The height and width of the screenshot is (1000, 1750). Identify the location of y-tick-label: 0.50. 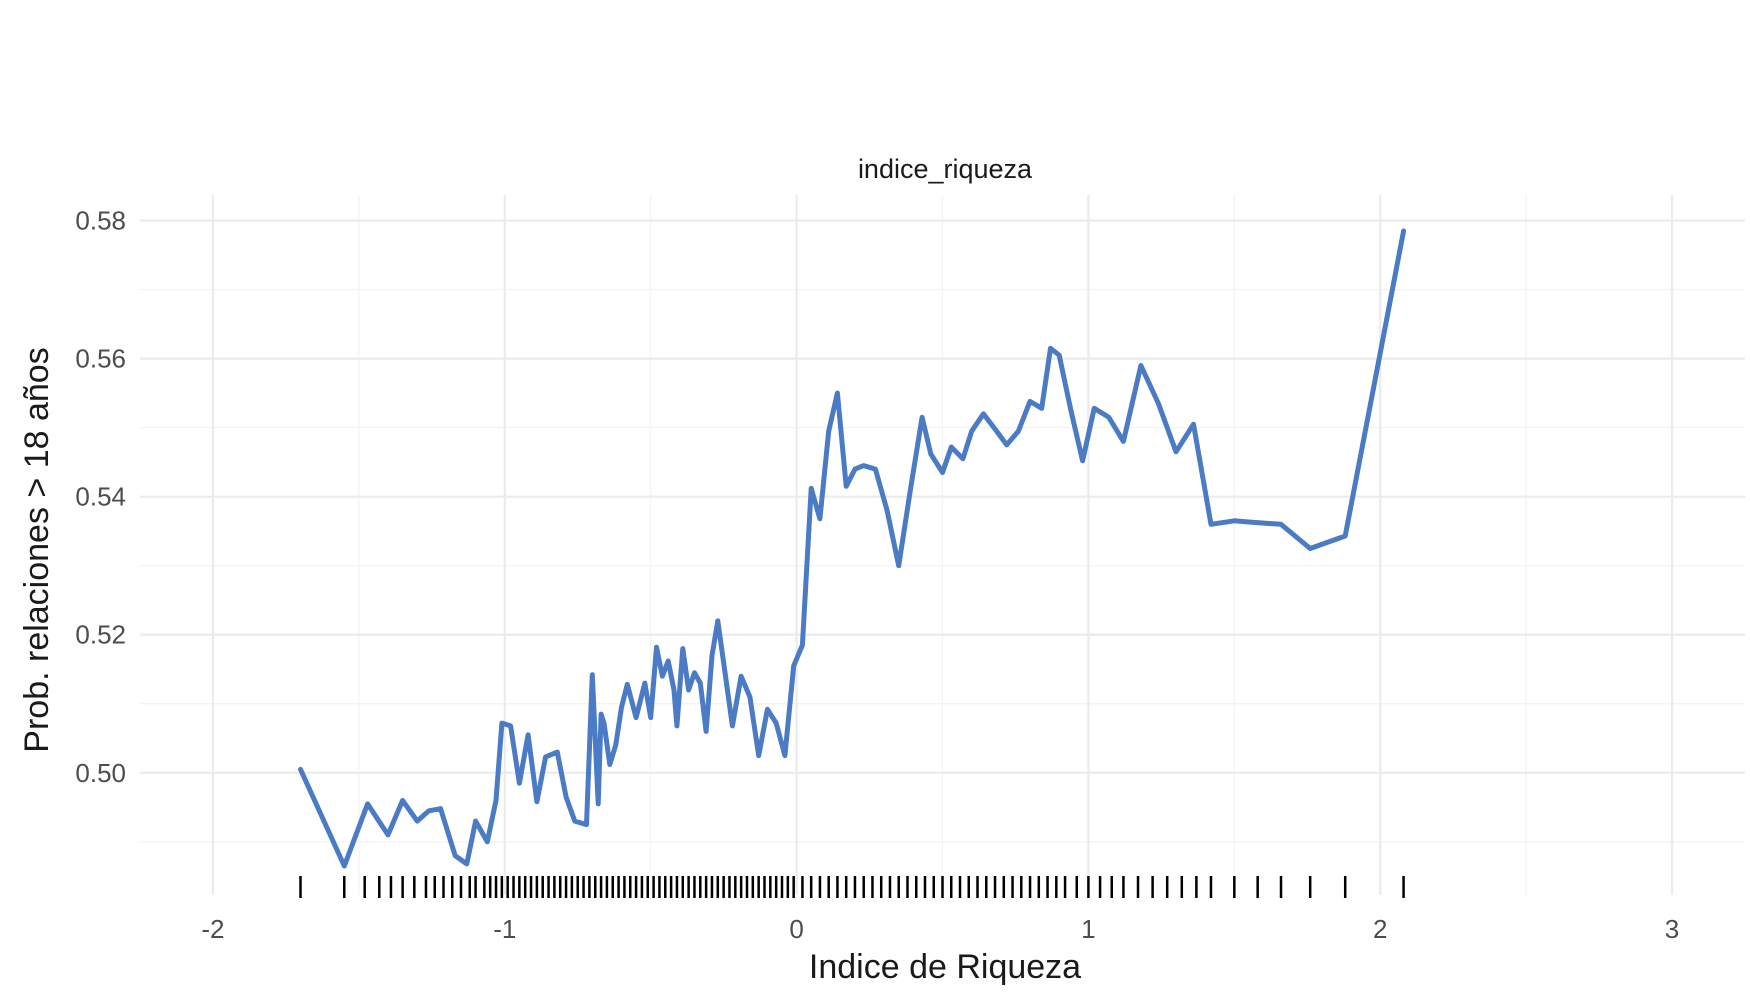
(100, 773).